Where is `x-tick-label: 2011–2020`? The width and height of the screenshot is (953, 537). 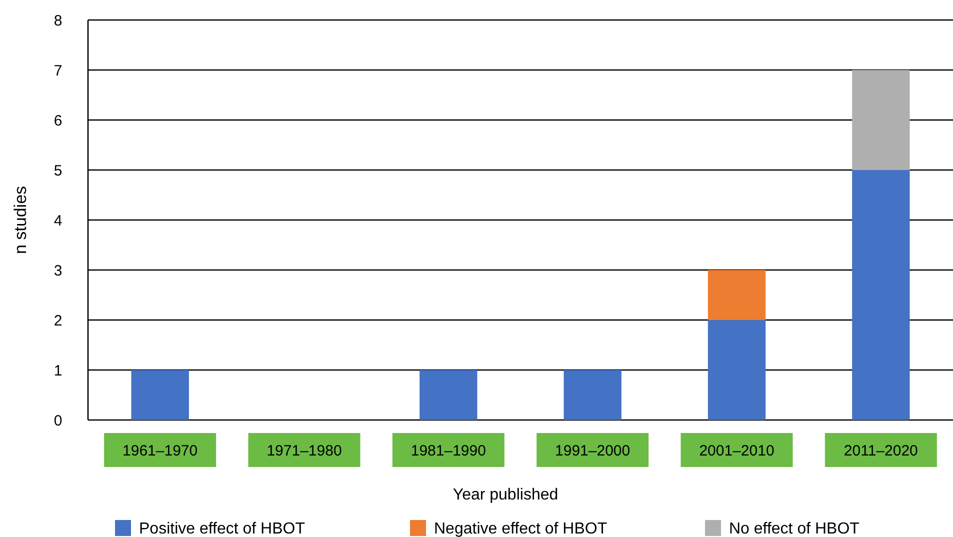 x-tick-label: 2011–2020 is located at coordinates (881, 451).